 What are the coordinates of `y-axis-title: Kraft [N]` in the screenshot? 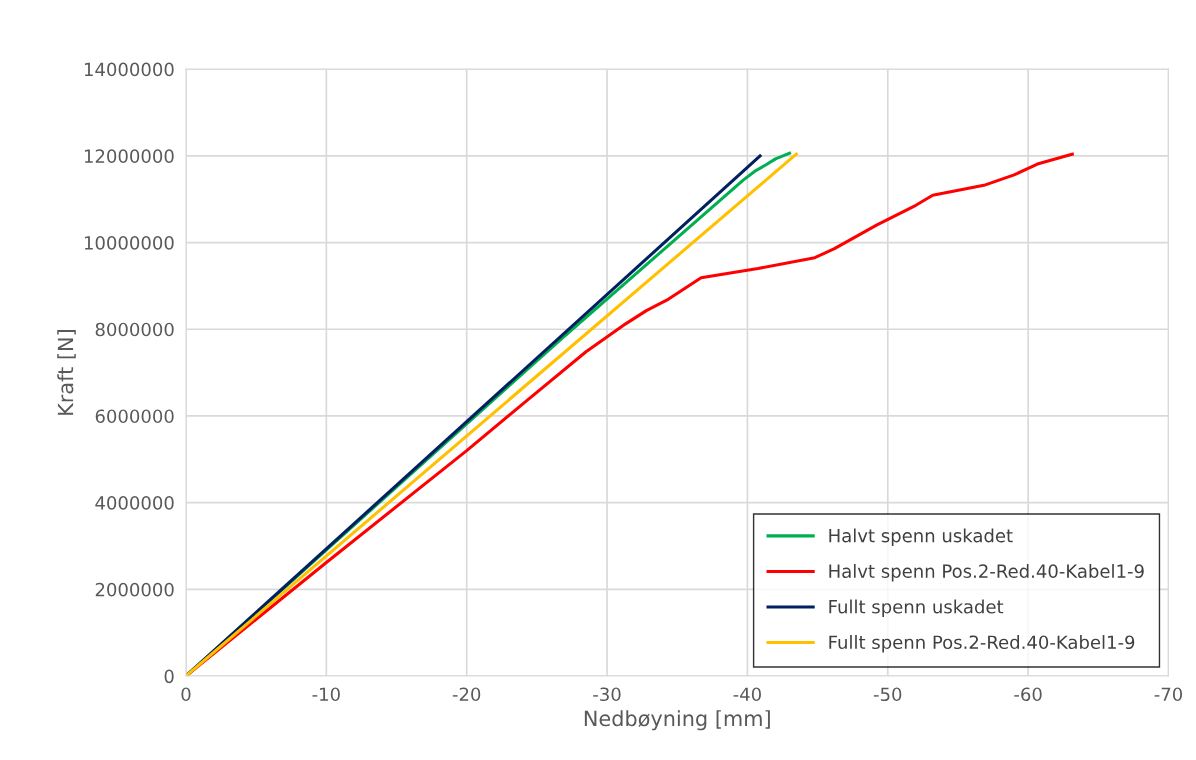 It's located at (66, 372).